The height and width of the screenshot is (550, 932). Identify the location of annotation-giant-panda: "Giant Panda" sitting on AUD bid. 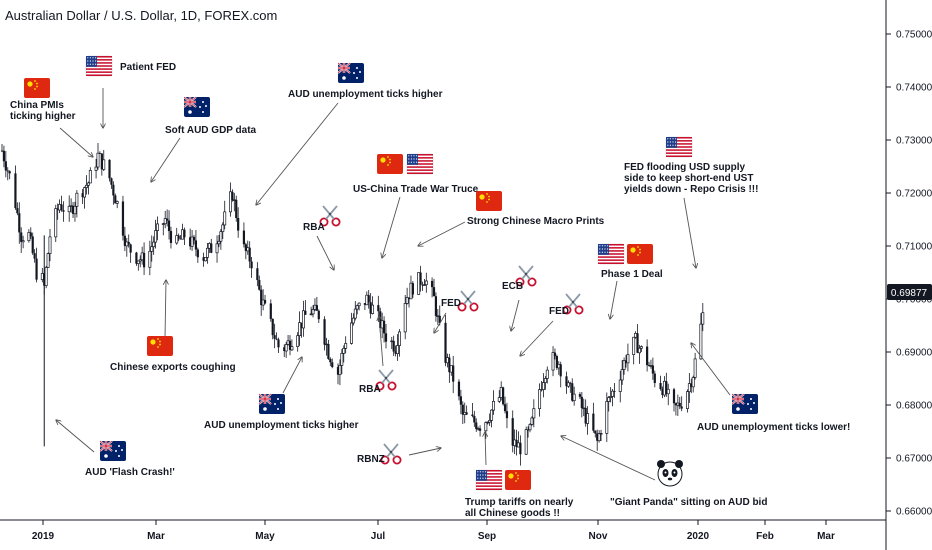
(688, 484).